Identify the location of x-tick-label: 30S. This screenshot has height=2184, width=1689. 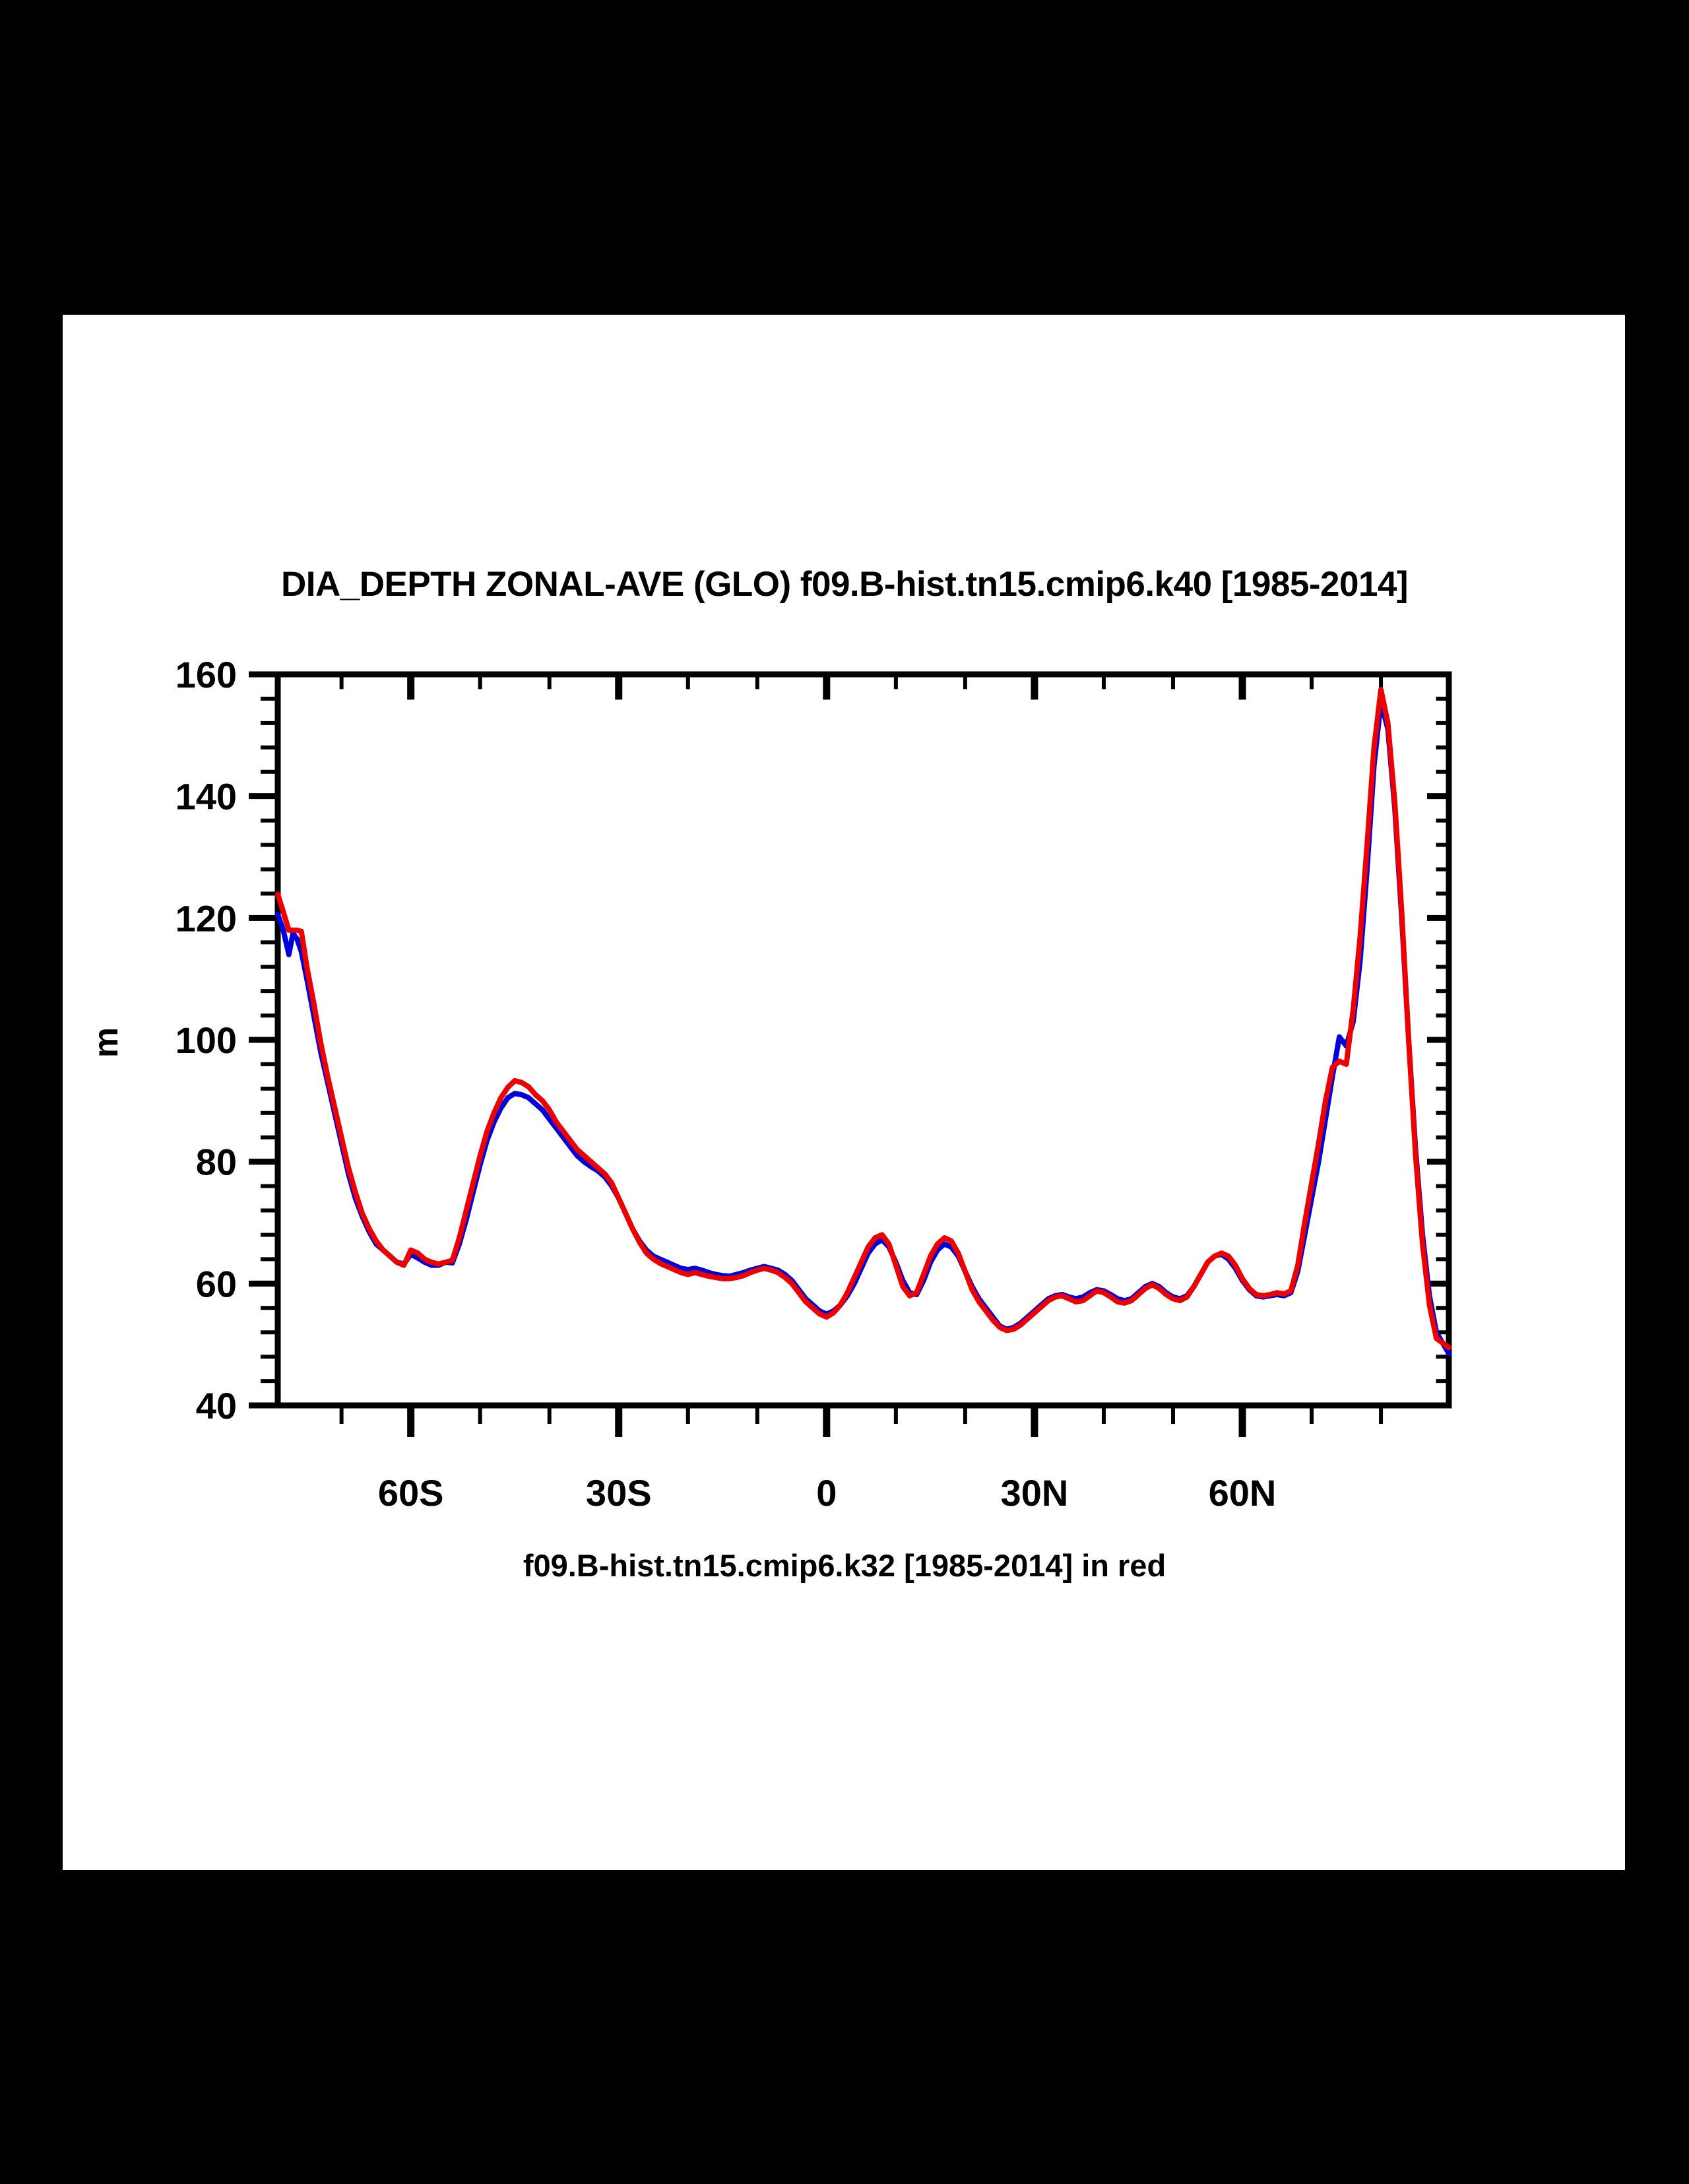
(619, 1493).